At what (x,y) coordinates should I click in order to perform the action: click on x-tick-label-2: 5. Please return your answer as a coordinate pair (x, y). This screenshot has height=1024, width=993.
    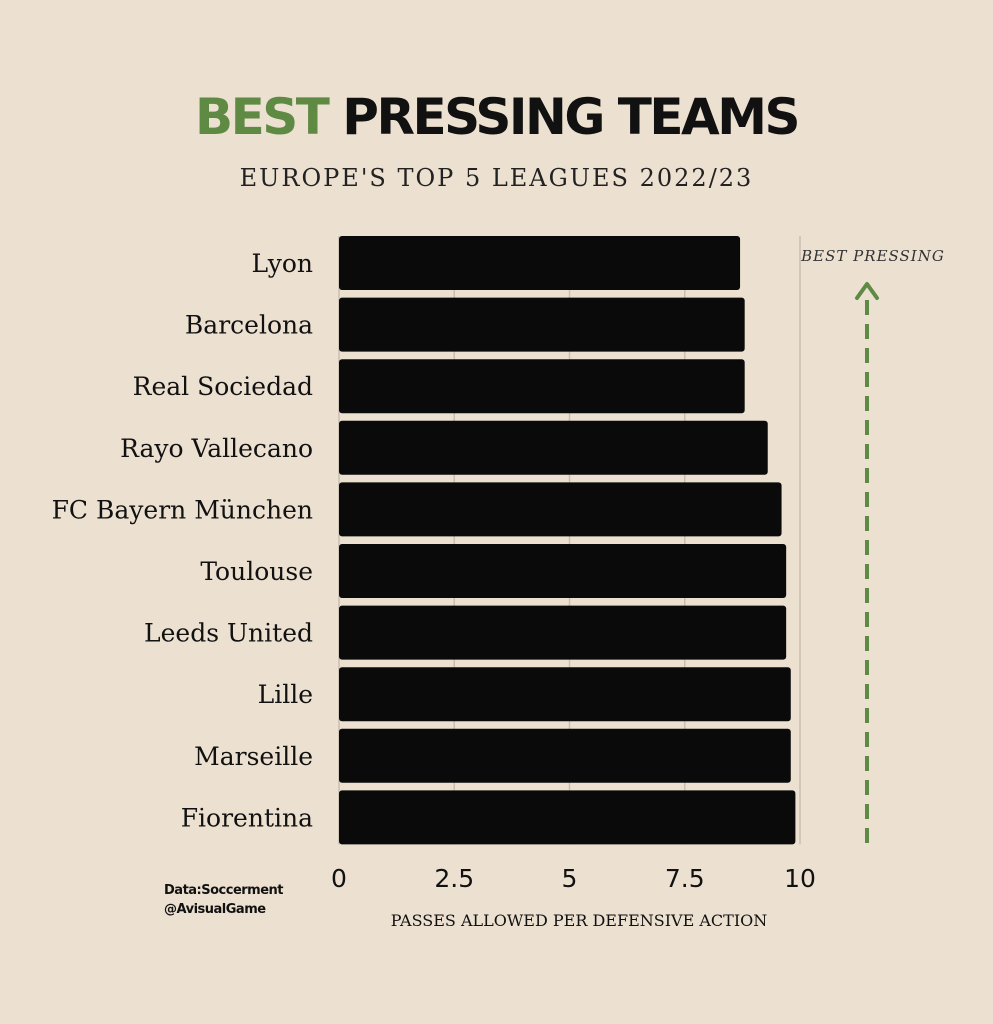
    Looking at the image, I should click on (570, 878).